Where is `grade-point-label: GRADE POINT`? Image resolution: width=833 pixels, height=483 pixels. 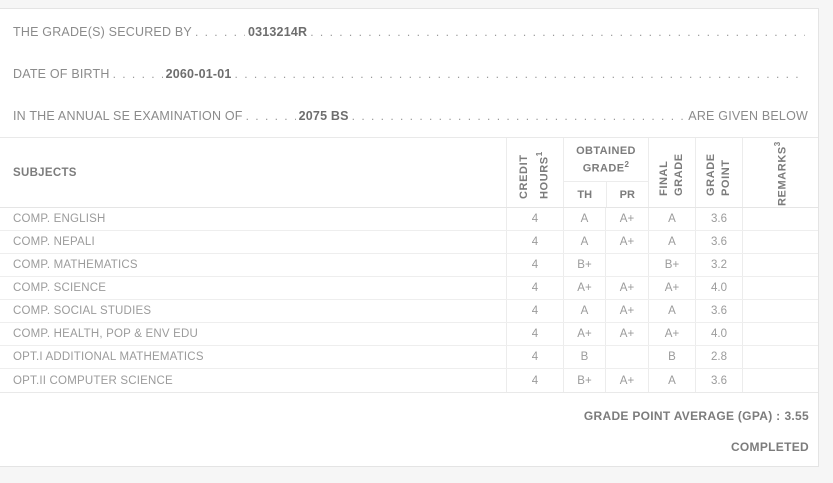 grade-point-label: GRADE POINT is located at coordinates (718, 174).